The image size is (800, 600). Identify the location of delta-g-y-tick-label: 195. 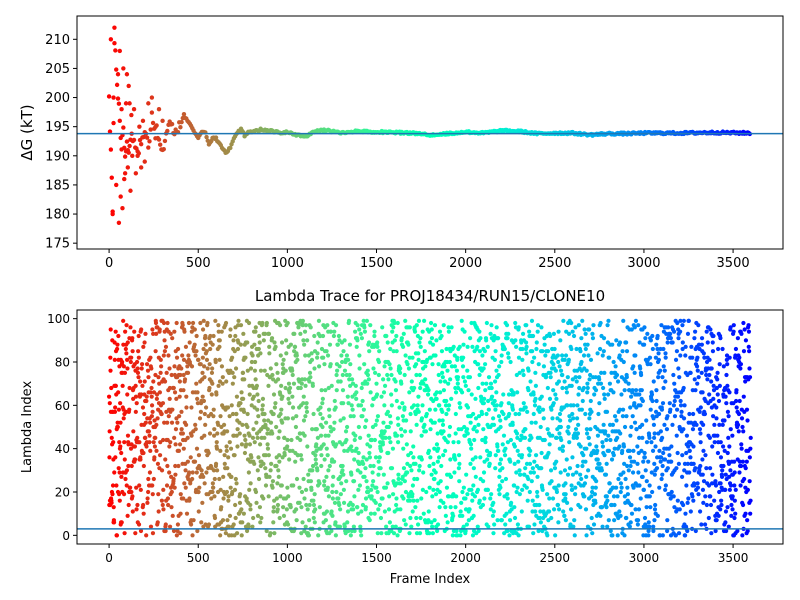
(57, 127).